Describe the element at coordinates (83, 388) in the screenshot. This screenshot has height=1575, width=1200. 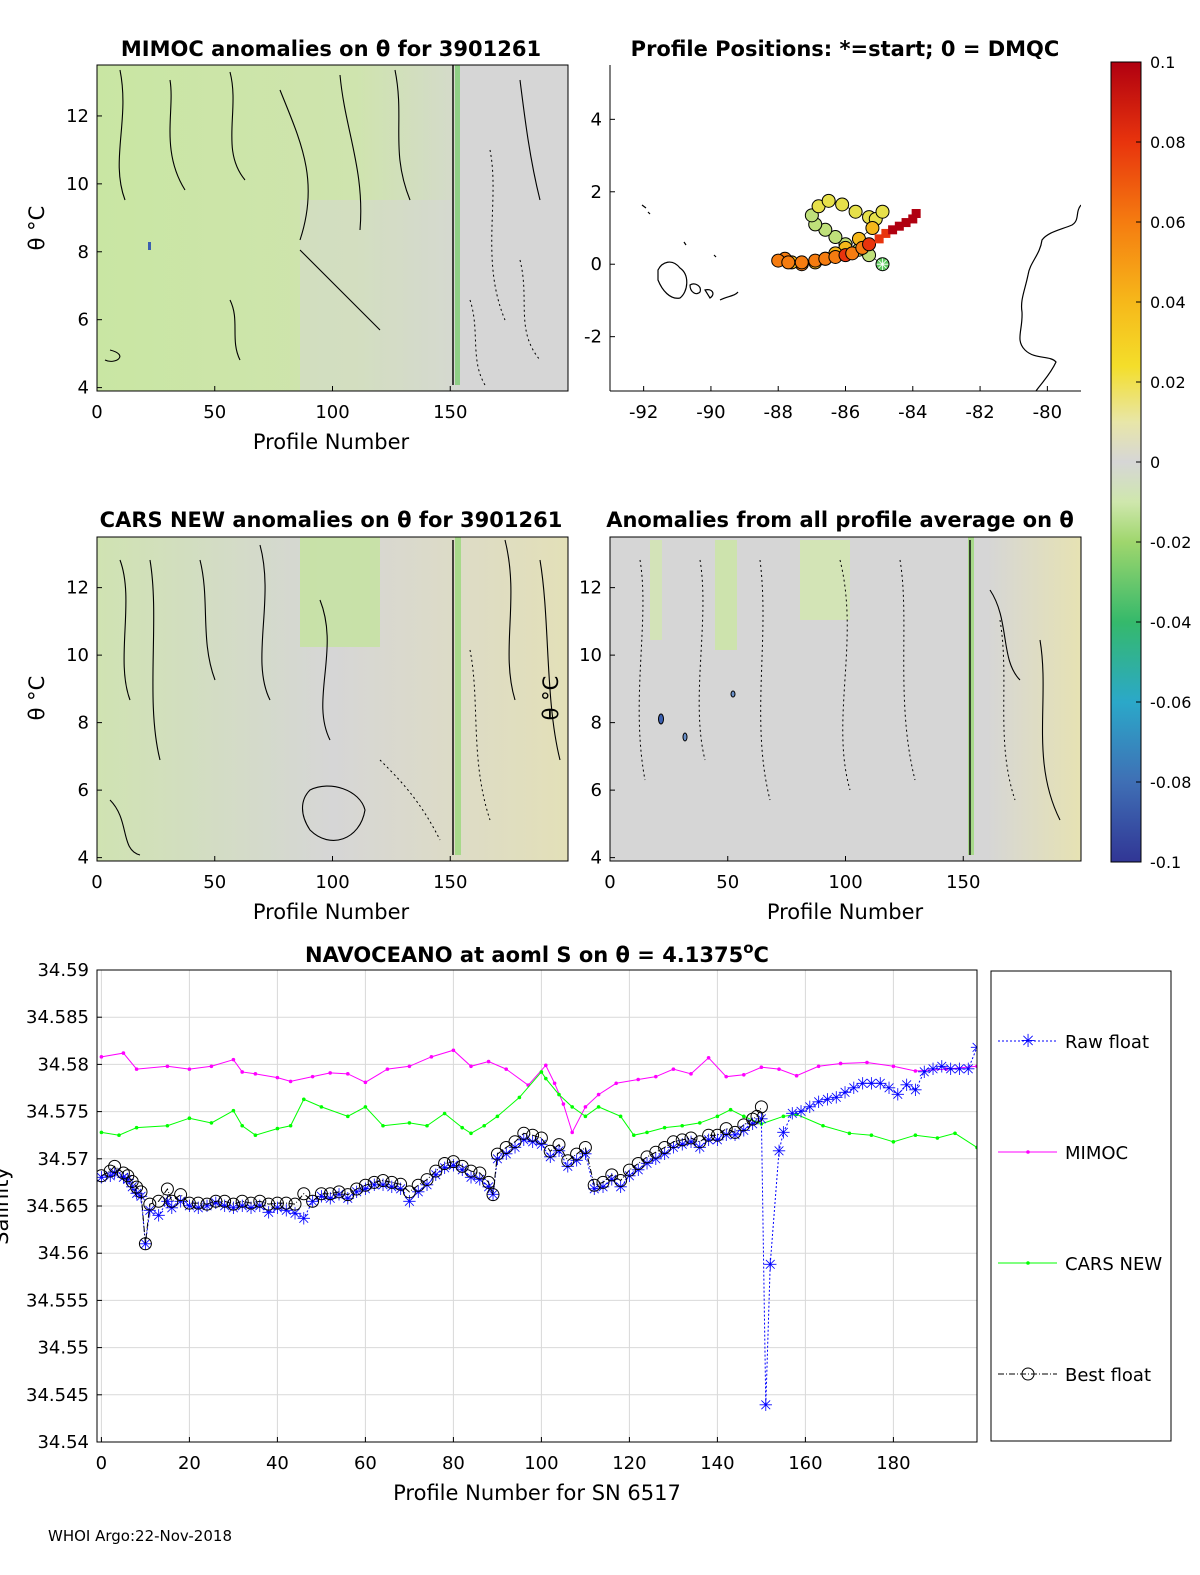
I see `mimoc-ytick-label: 4` at that location.